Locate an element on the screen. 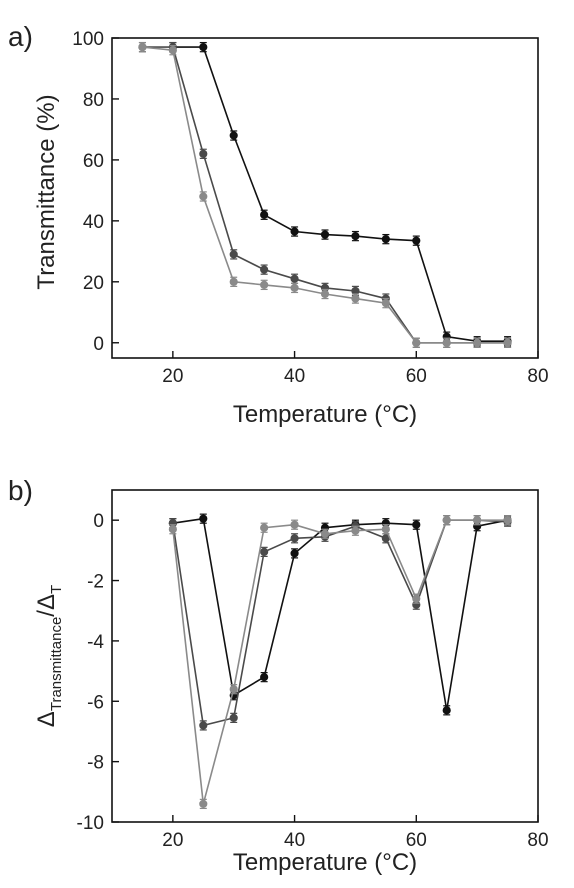  panel-b-x-tick-label: 40 is located at coordinates (294, 840).